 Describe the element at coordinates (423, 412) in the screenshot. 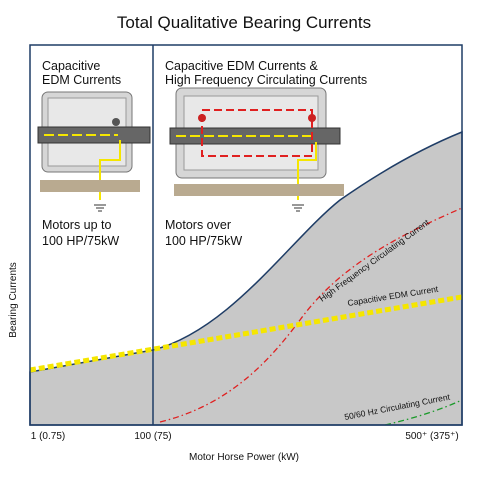

I see `lf-curve` at that location.